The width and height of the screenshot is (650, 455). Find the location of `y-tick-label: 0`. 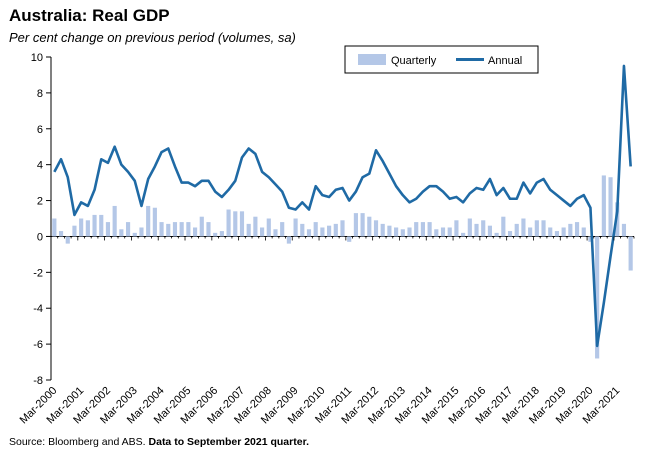

y-tick-label: 0 is located at coordinates (40, 237).